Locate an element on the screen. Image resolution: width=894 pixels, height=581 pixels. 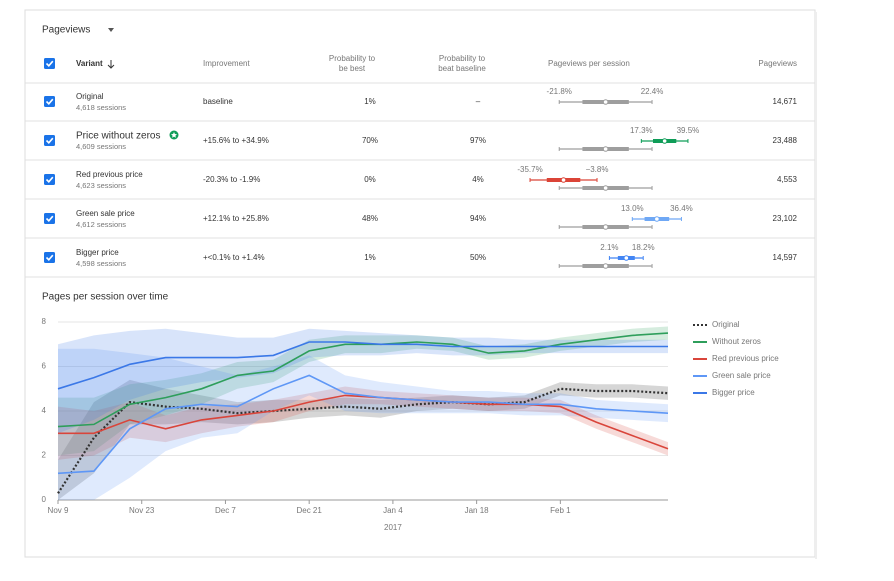
interval-high: 18.2% is located at coordinates (643, 247).